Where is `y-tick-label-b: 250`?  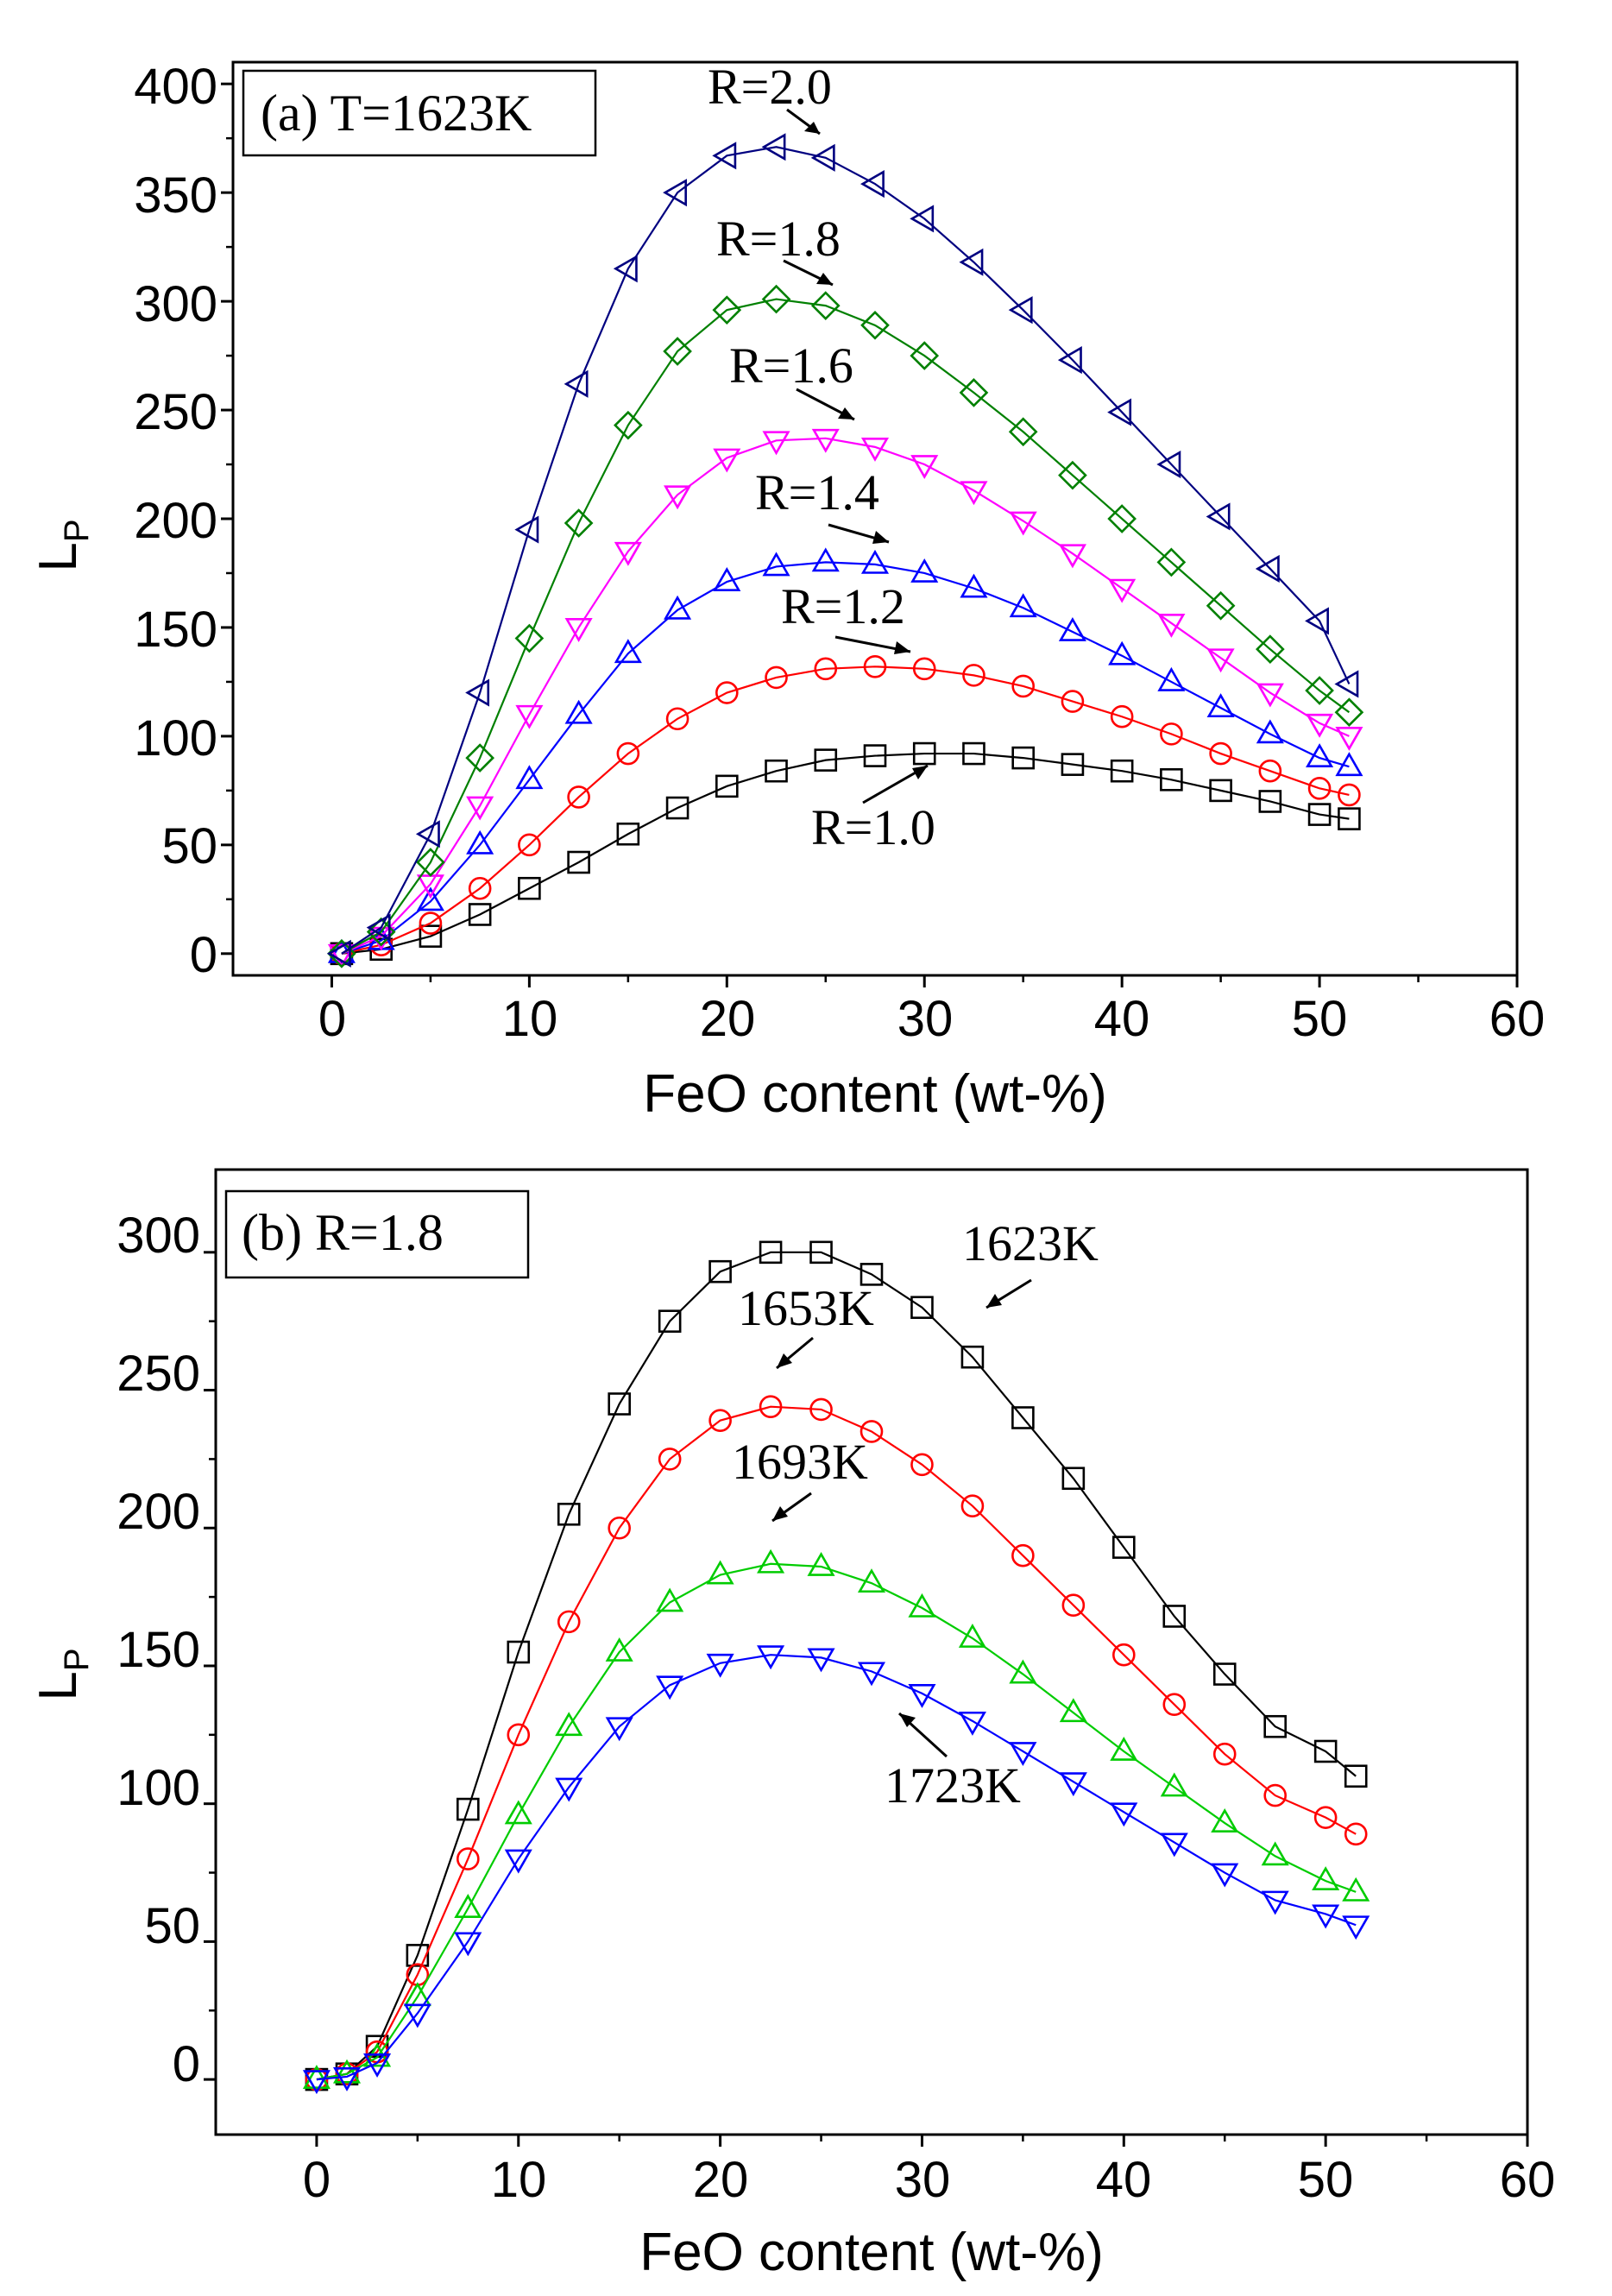
y-tick-label-b: 250 is located at coordinates (158, 1374).